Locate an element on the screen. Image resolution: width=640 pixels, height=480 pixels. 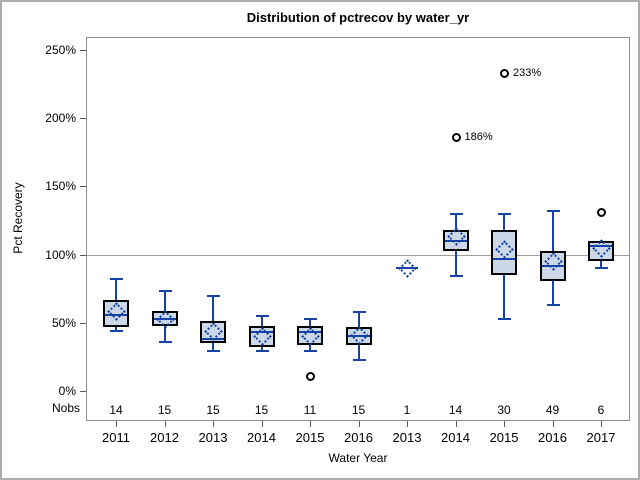
chart-title: Distribution of pctrecov by water_yr is located at coordinates (358, 17).